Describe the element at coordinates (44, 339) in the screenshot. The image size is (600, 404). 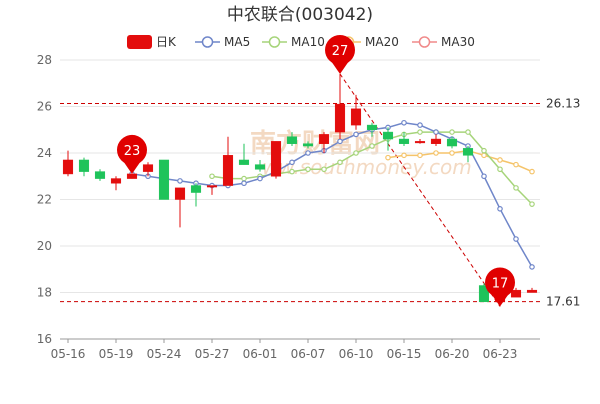
I see `y-tick-label: 16` at that location.